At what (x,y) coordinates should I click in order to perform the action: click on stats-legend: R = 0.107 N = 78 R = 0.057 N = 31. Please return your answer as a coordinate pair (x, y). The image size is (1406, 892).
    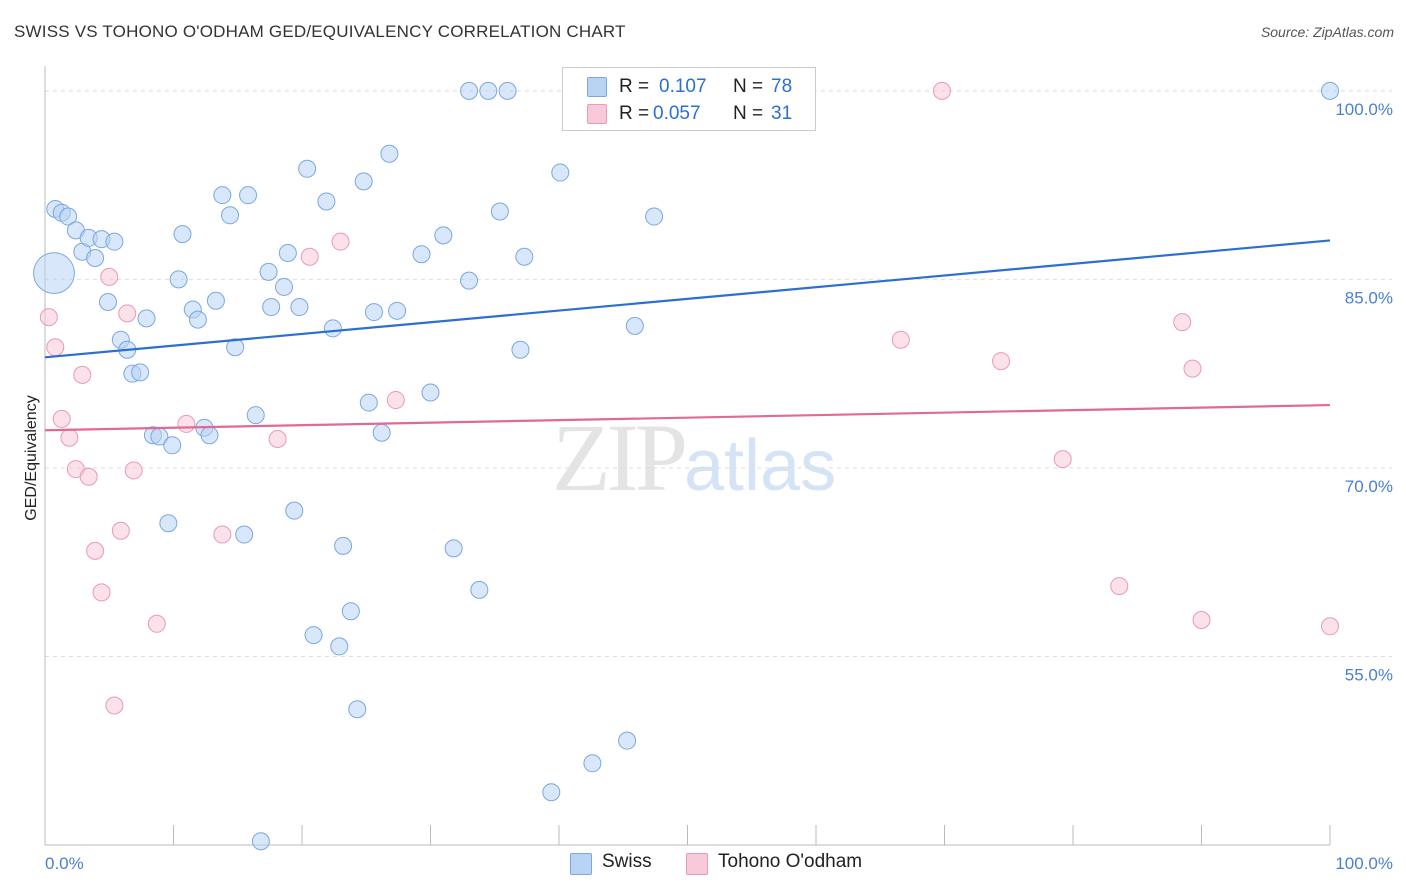
    Looking at the image, I should click on (689, 99).